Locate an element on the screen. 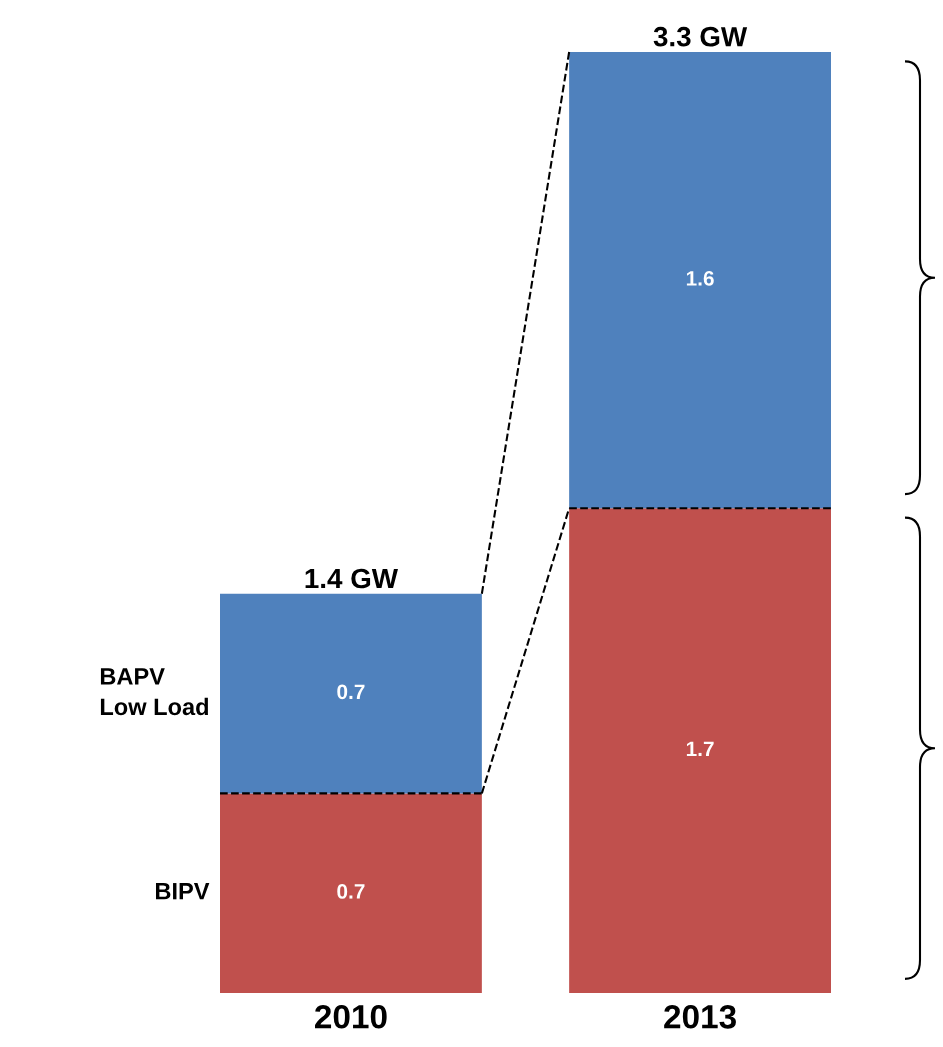  total-label: 1.4 GW is located at coordinates (351, 578).